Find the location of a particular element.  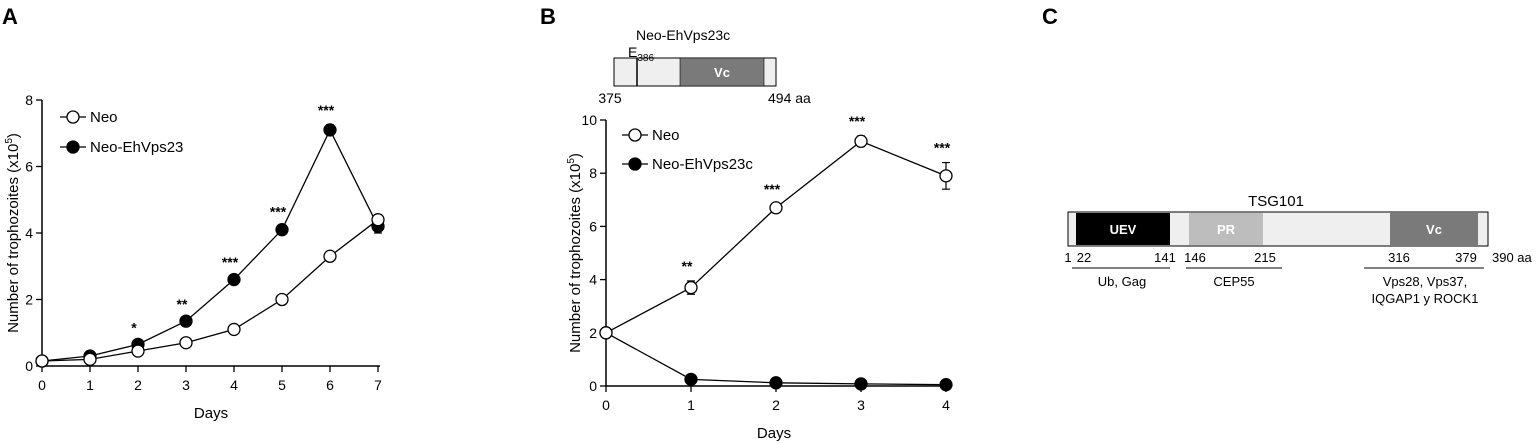

legend-marker-neo-ehvps23 is located at coordinates (73, 147).